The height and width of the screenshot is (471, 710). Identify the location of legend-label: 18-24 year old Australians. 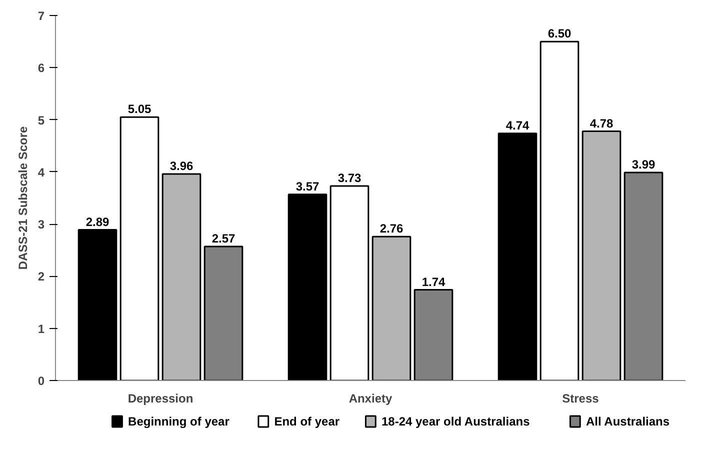
(455, 421).